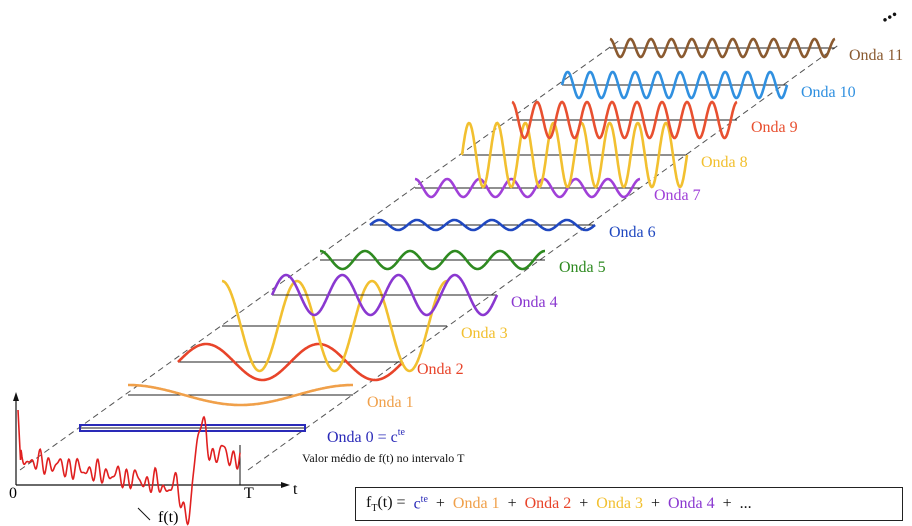  Describe the element at coordinates (129, 467) in the screenshot. I see `signal-ft` at that location.